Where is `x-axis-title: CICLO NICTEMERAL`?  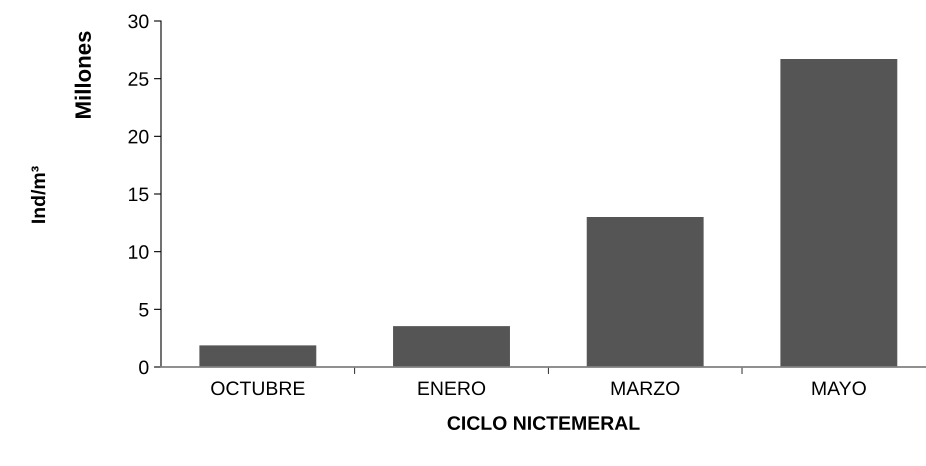 x-axis-title: CICLO NICTEMERAL is located at coordinates (544, 423).